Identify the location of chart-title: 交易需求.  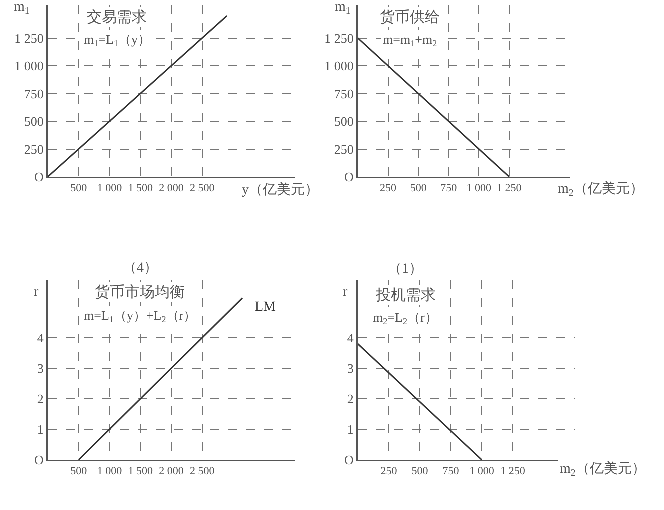
(117, 17).